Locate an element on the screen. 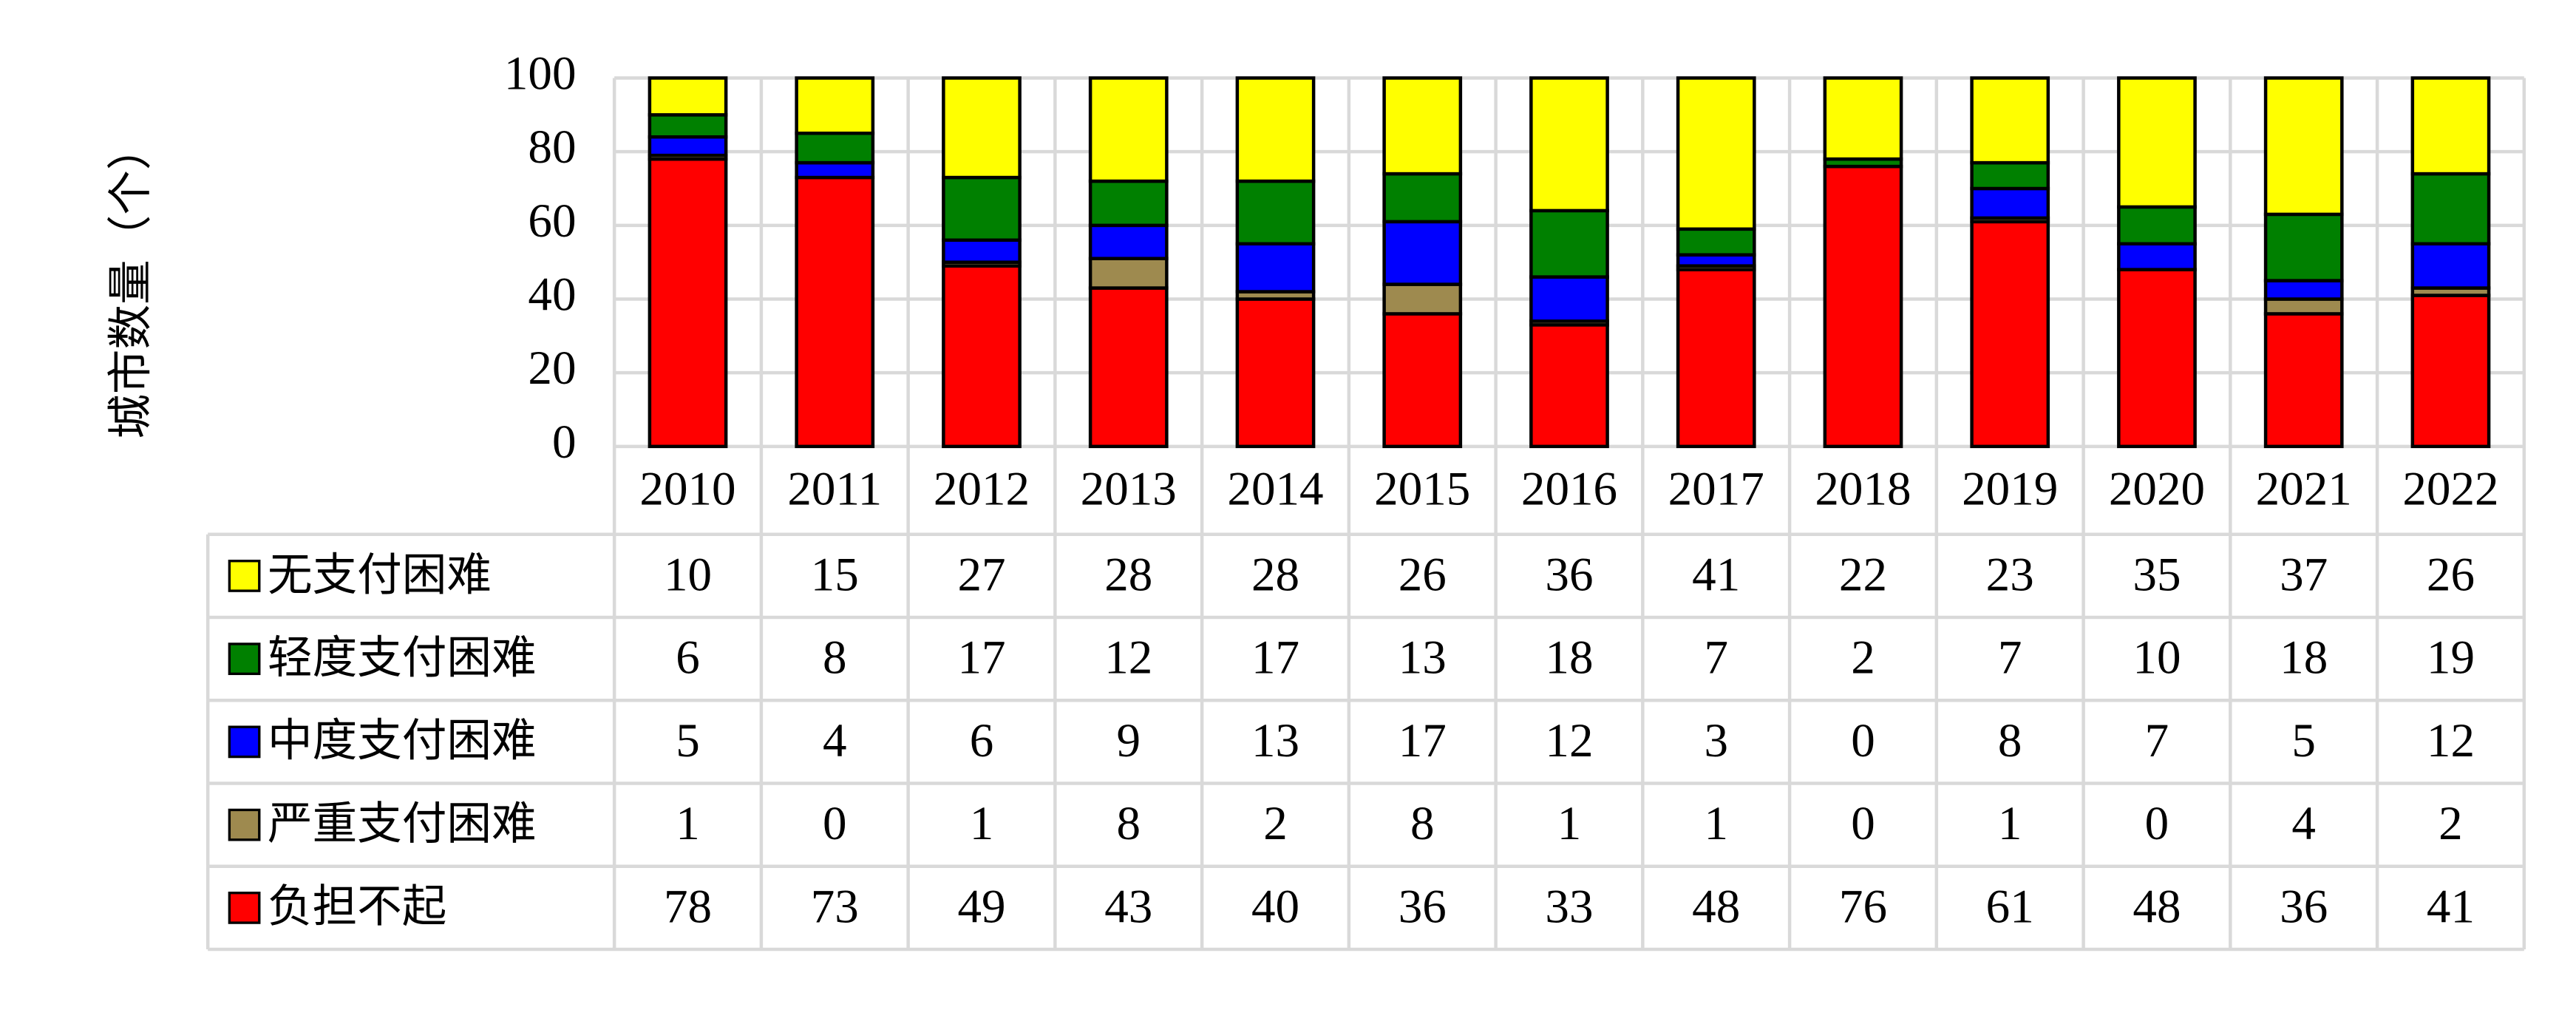 Image resolution: width=2576 pixels, height=1024 pixels. table-value: 33 is located at coordinates (1569, 906).